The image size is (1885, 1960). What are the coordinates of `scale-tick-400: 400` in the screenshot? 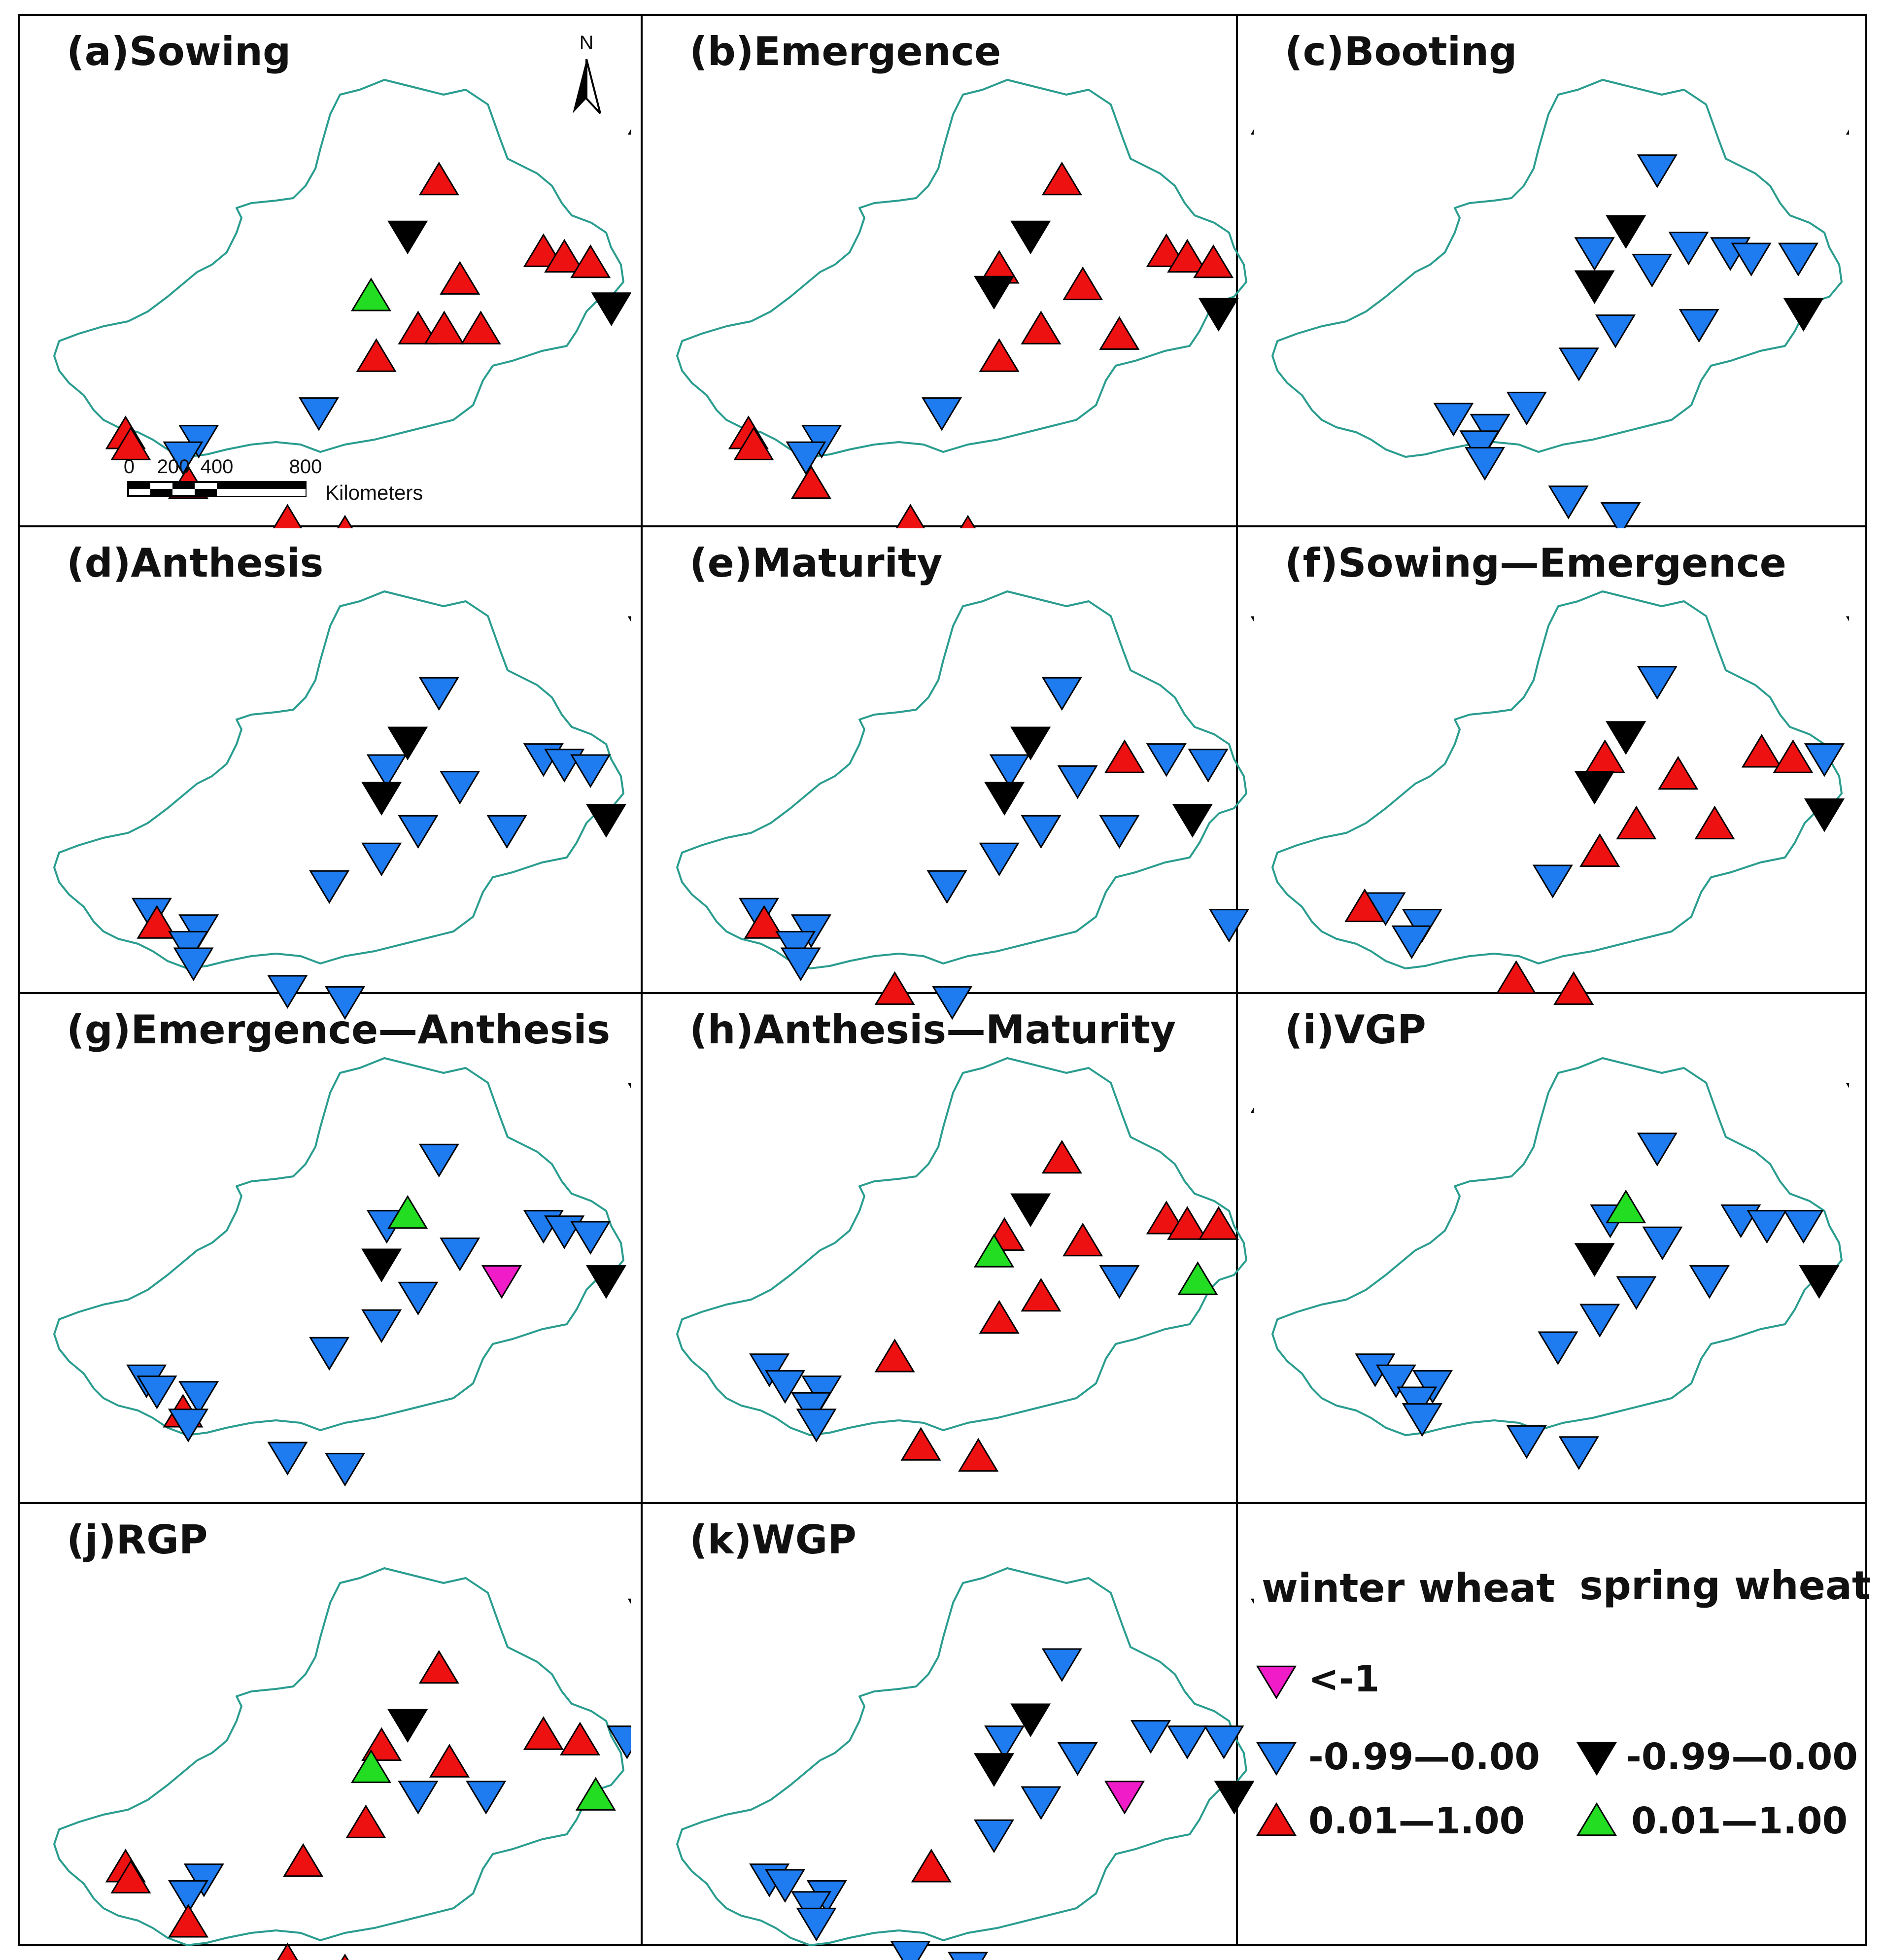 It's located at (218, 467).